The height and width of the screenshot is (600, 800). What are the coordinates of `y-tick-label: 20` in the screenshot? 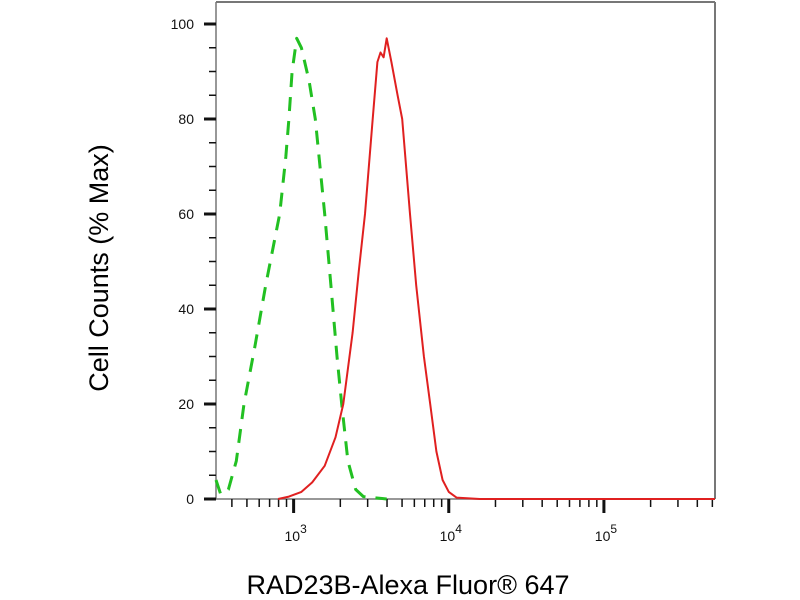 It's located at (186, 404).